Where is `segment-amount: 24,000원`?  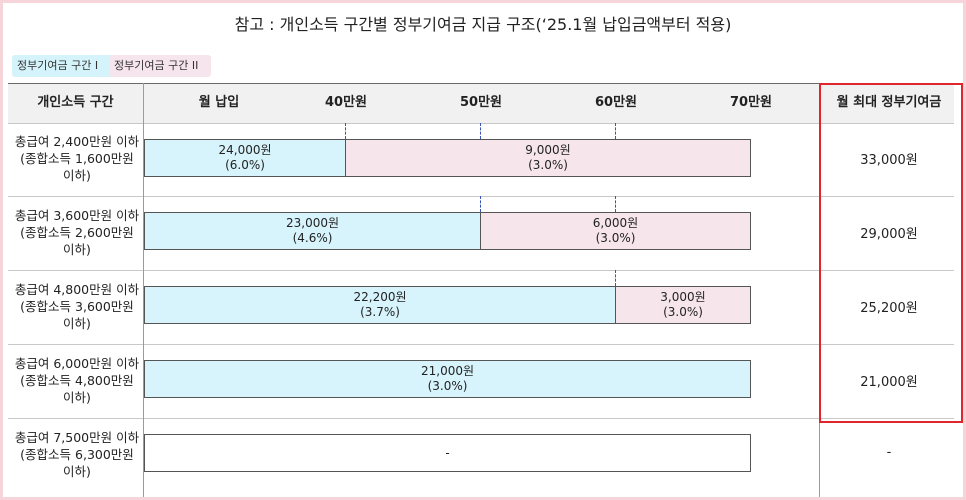 segment-amount: 24,000원 is located at coordinates (245, 150).